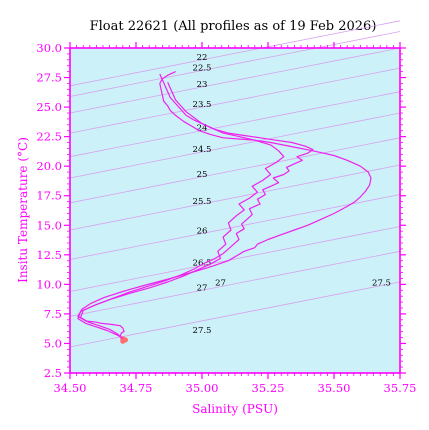 The width and height of the screenshot is (429, 430). I want to click on contour-label: 24.5, so click(202, 150).